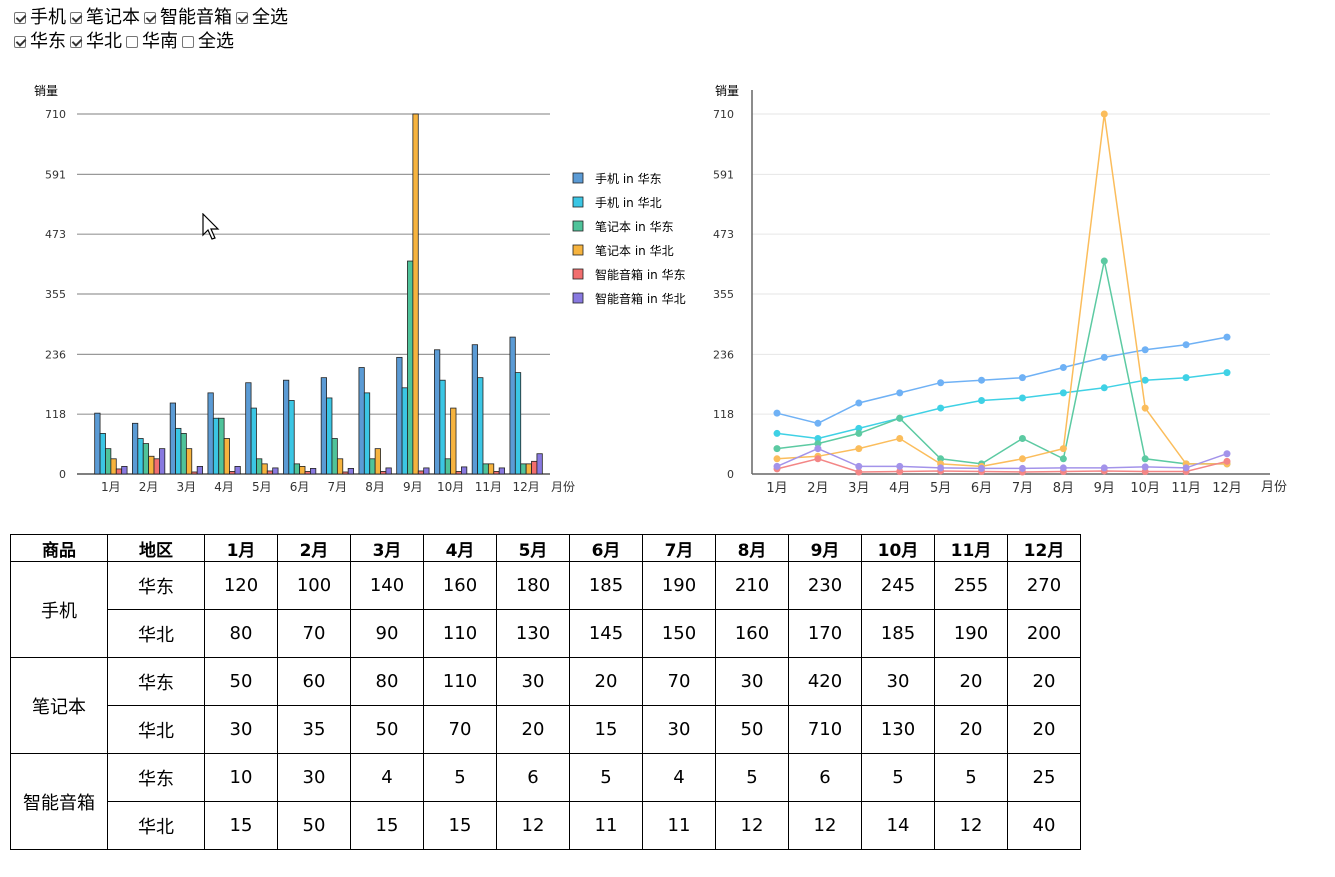  Describe the element at coordinates (132, 42) in the screenshot. I see `south-checkbox` at that location.